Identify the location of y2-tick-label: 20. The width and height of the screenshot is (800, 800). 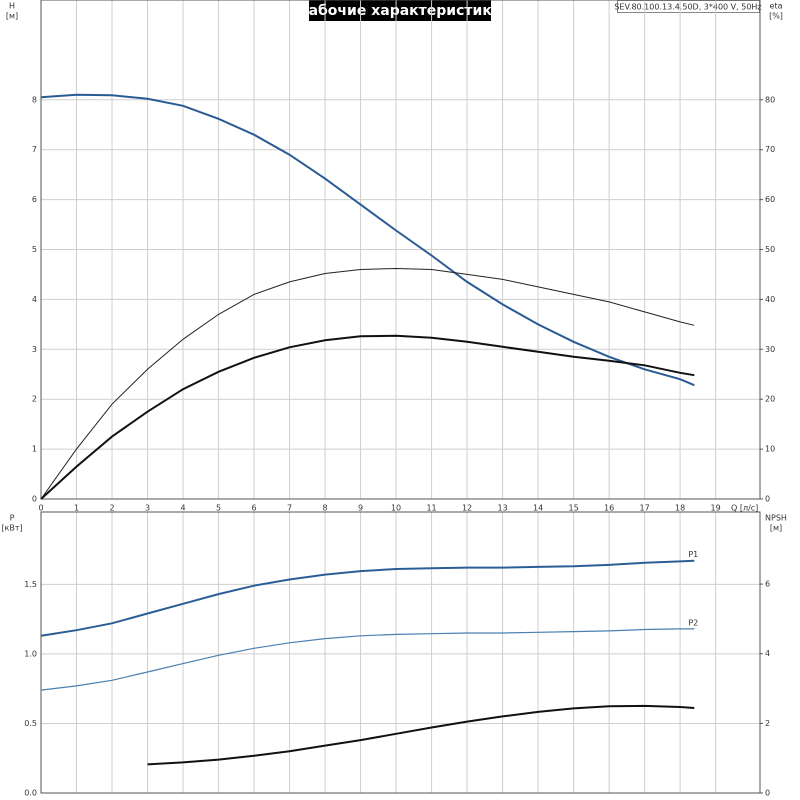
(770, 399).